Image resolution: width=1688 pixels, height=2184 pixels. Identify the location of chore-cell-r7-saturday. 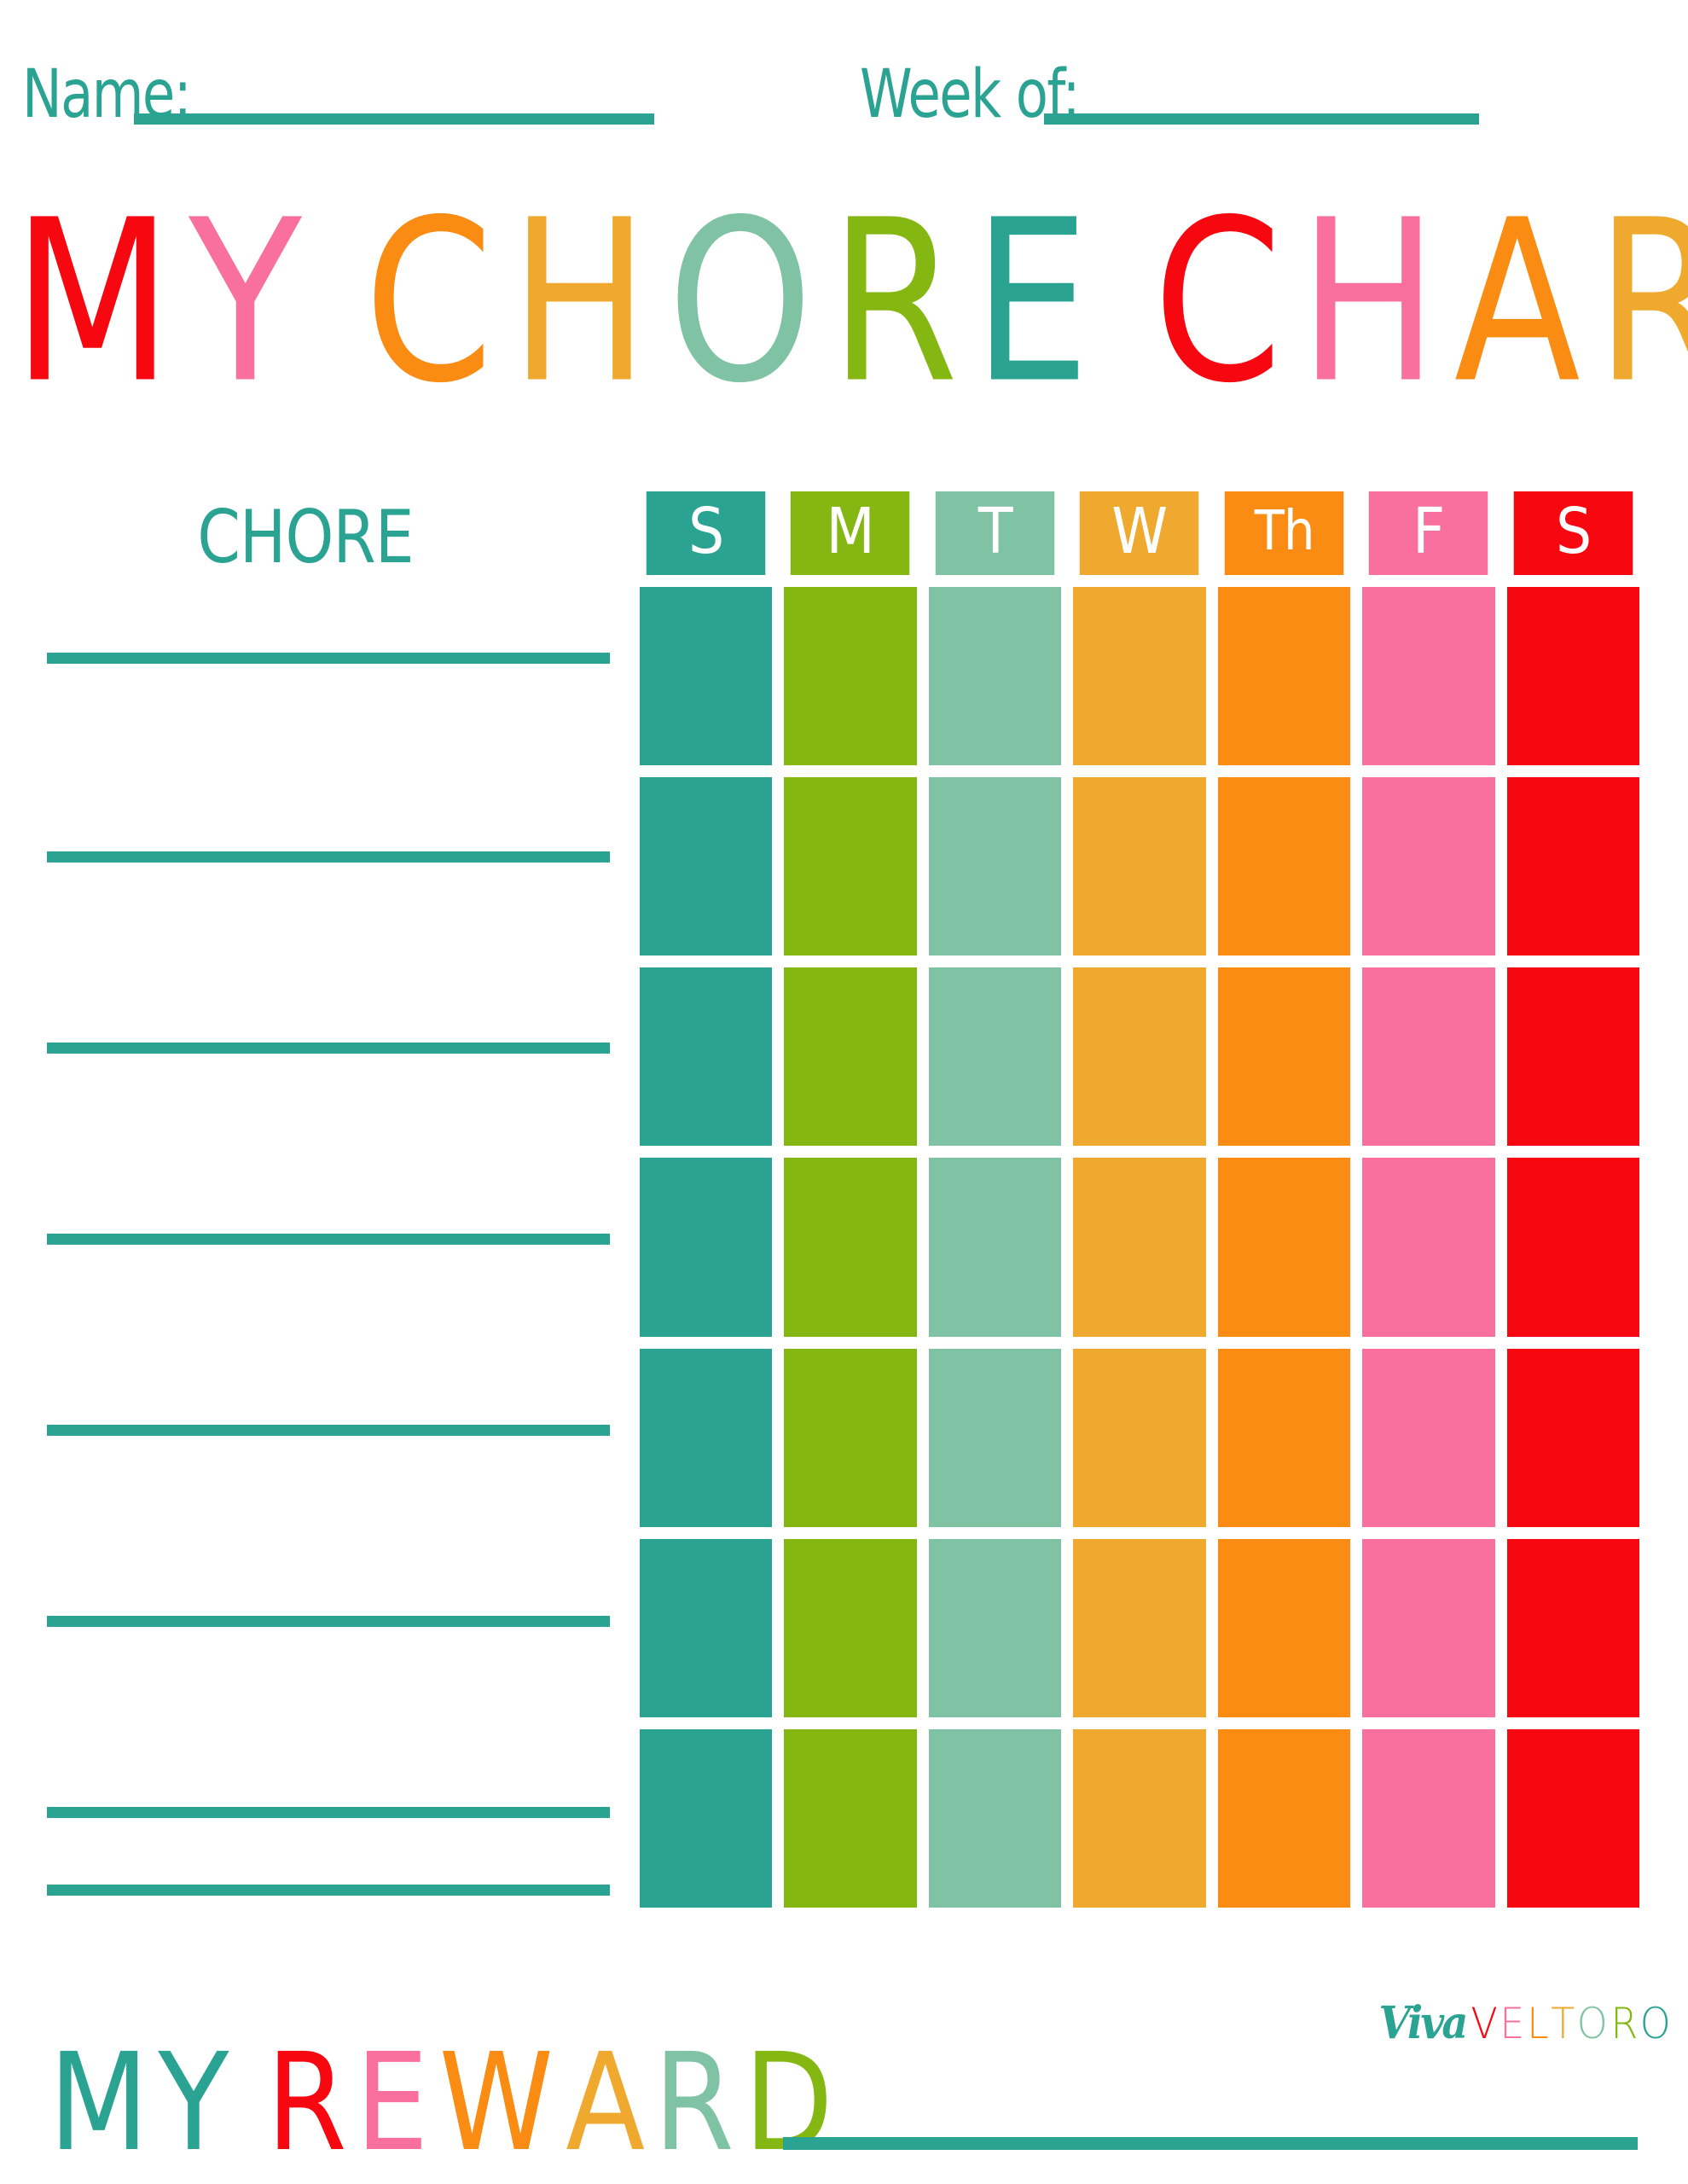
(1573, 1818).